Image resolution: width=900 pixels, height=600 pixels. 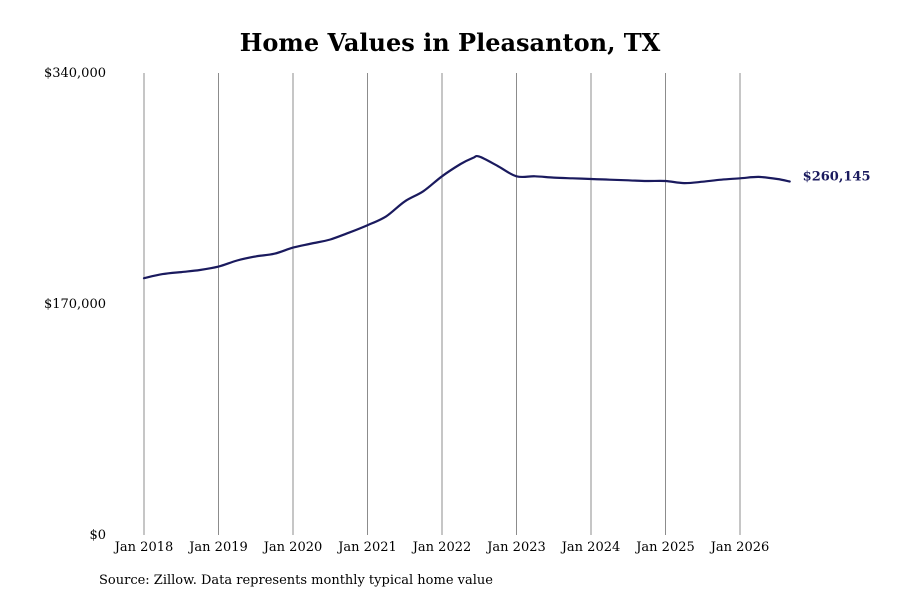 I want to click on y-tick-label: $340,000, so click(x=75, y=73).